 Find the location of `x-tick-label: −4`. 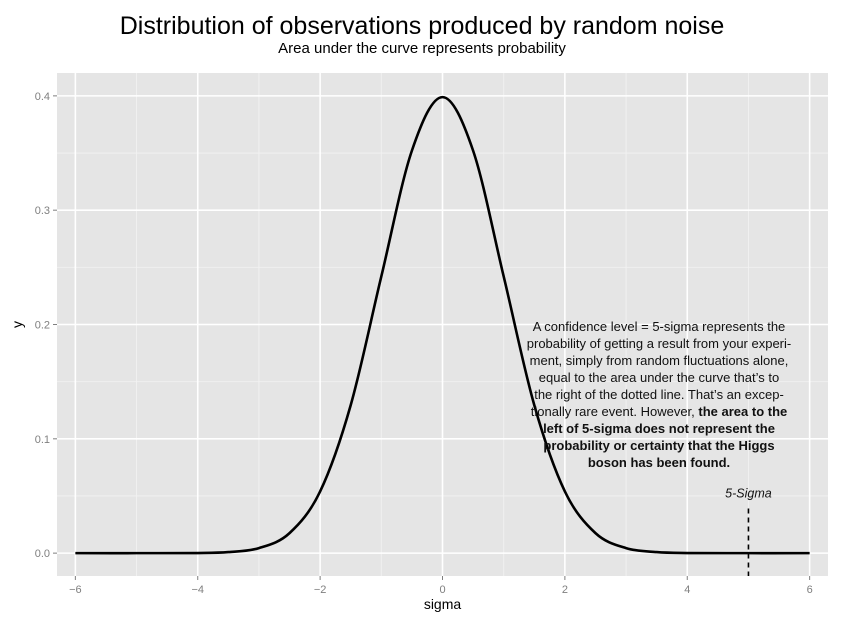

x-tick-label: −4 is located at coordinates (197, 590).